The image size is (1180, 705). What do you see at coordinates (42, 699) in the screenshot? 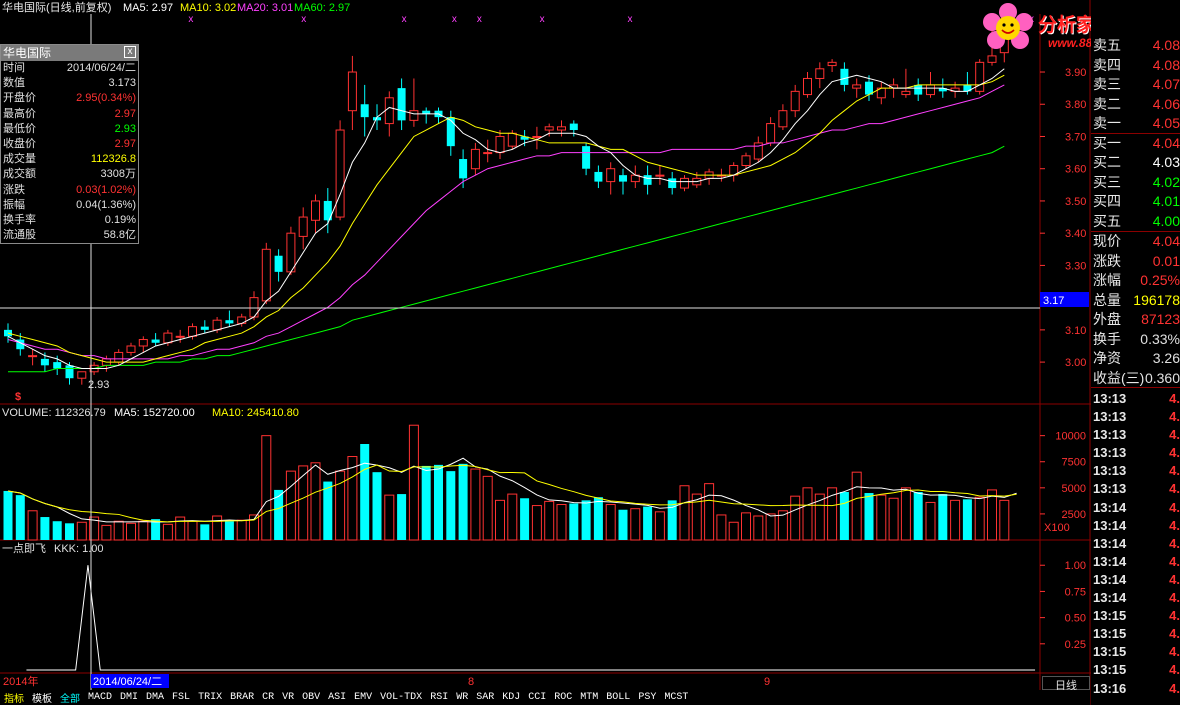
I see `indicator-tab: 模板` at bounding box center [42, 699].